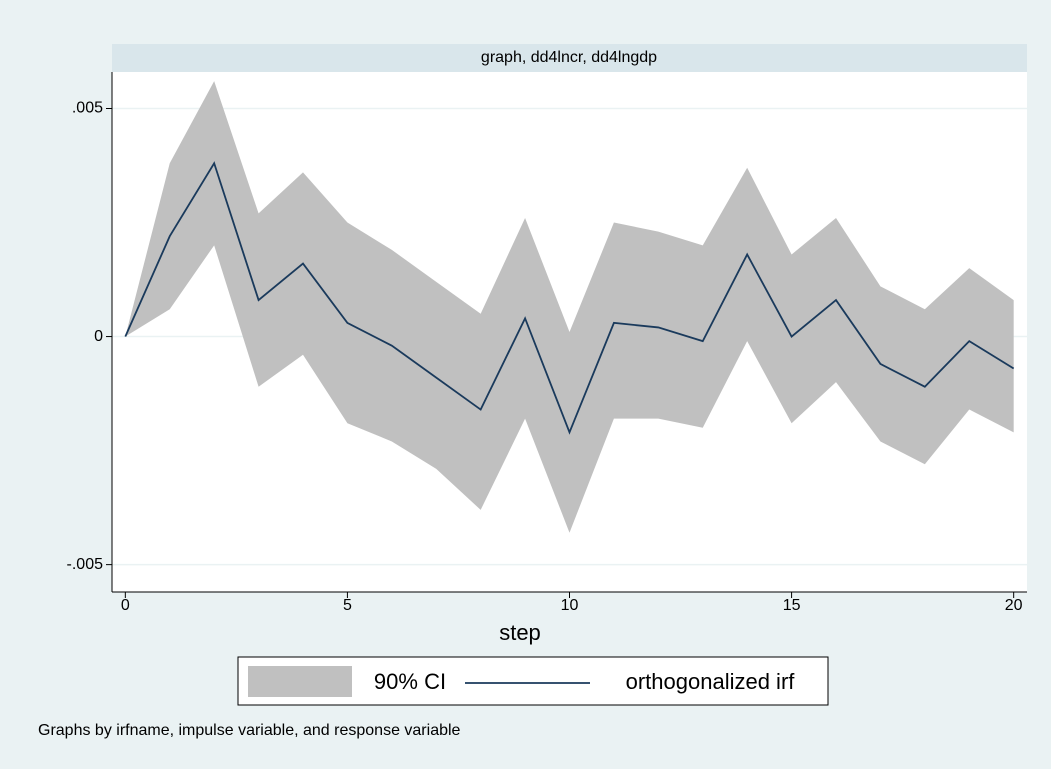 The width and height of the screenshot is (1051, 769). What do you see at coordinates (711, 681) in the screenshot?
I see `legend-label: orthogonalized irf` at bounding box center [711, 681].